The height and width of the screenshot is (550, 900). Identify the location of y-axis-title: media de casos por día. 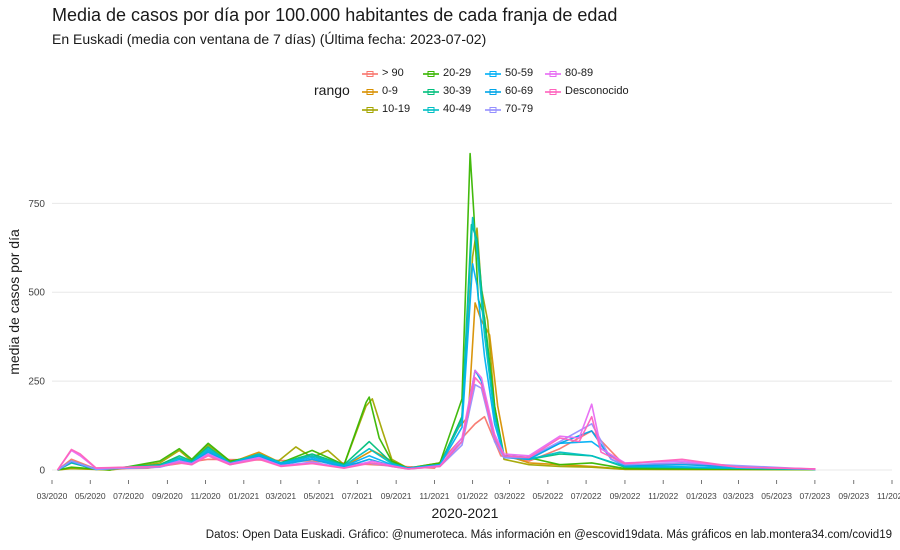
(14, 302).